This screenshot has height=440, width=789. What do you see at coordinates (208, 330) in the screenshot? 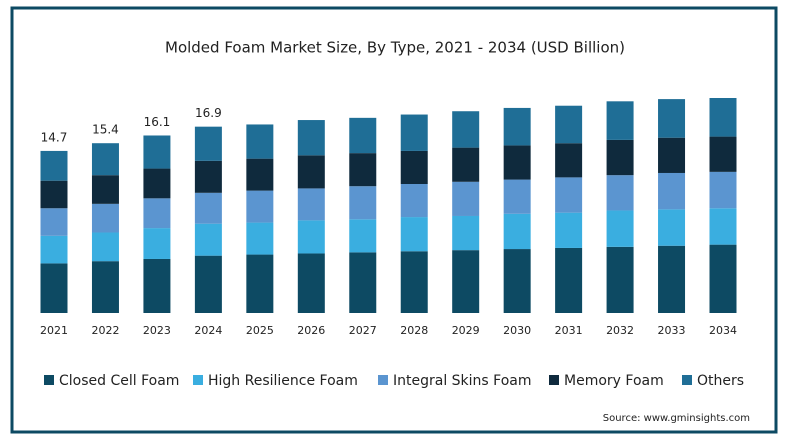
I see `x-tick-label: 2024` at bounding box center [208, 330].